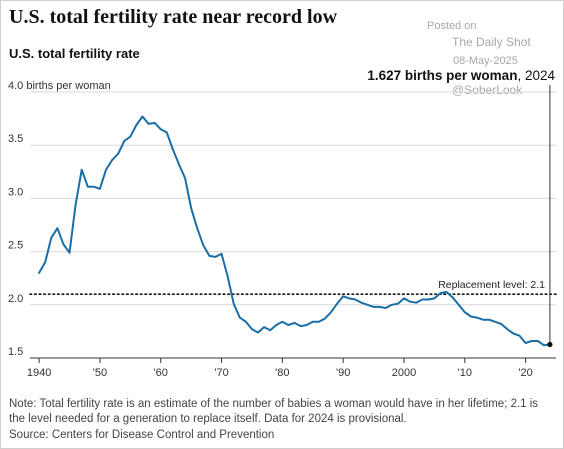 The width and height of the screenshot is (564, 449). Describe the element at coordinates (15, 139) in the screenshot. I see `y-tick-label: 3.5` at that location.